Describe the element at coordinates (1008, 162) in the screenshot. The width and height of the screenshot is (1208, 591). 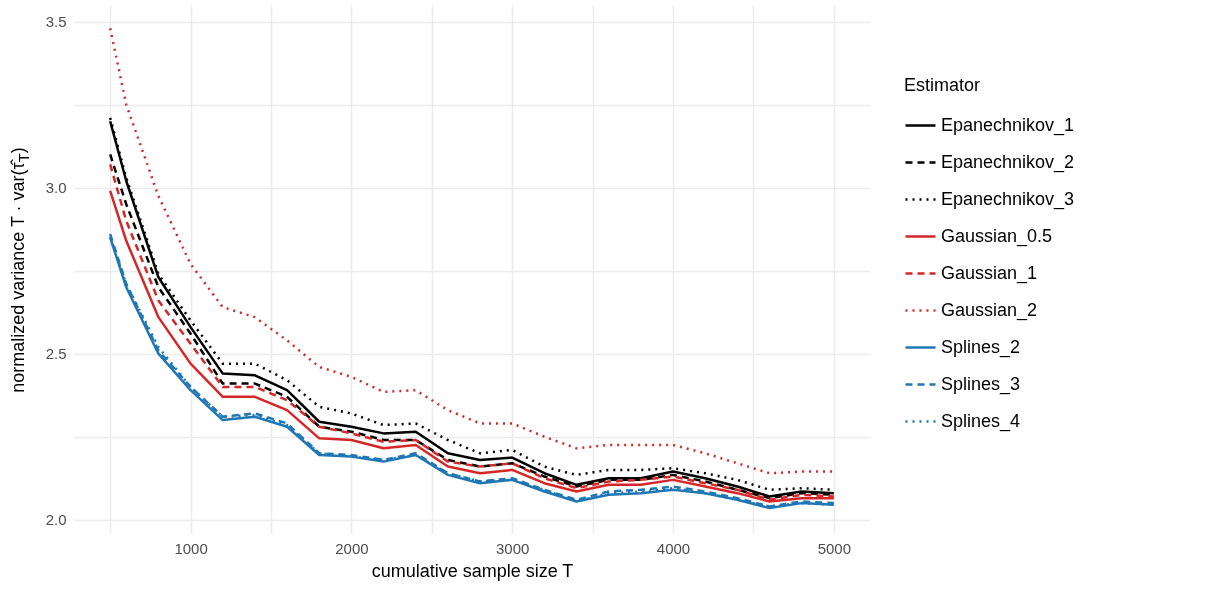
I see `legend-label: Epanechnikov_2` at that location.